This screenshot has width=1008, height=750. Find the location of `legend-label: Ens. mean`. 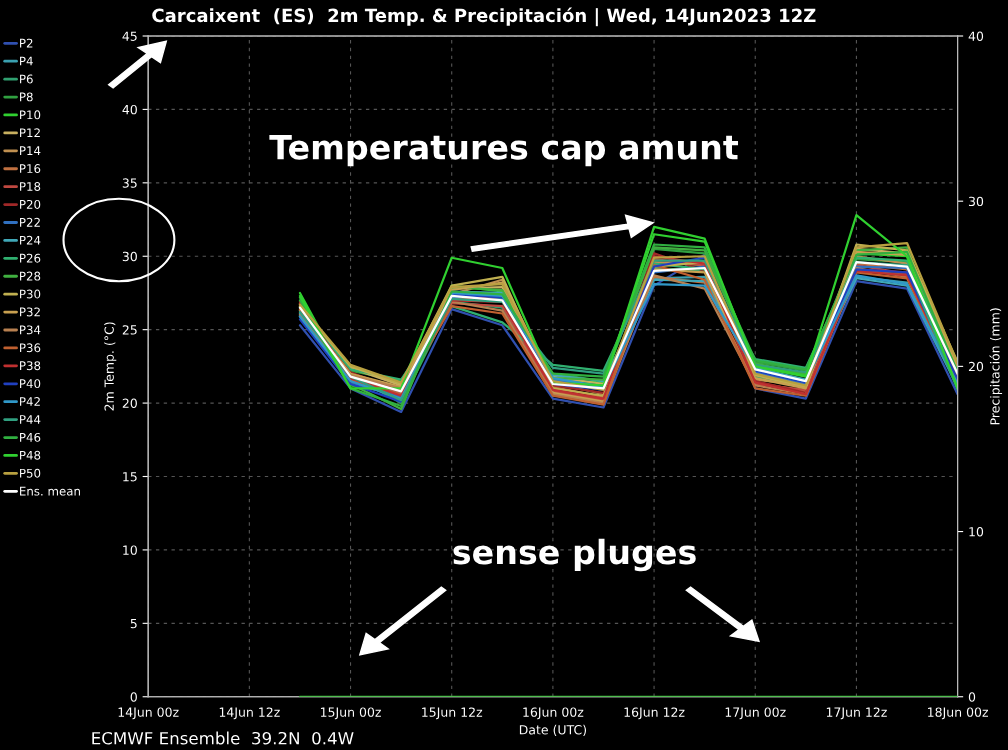

legend-label: Ens. mean is located at coordinates (50, 491).